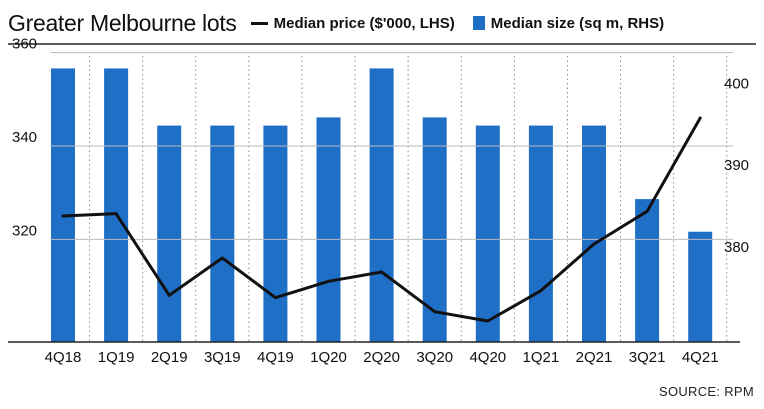 Image resolution: width=764 pixels, height=409 pixels. What do you see at coordinates (24, 137) in the screenshot?
I see `left-tick-label: 340` at bounding box center [24, 137].